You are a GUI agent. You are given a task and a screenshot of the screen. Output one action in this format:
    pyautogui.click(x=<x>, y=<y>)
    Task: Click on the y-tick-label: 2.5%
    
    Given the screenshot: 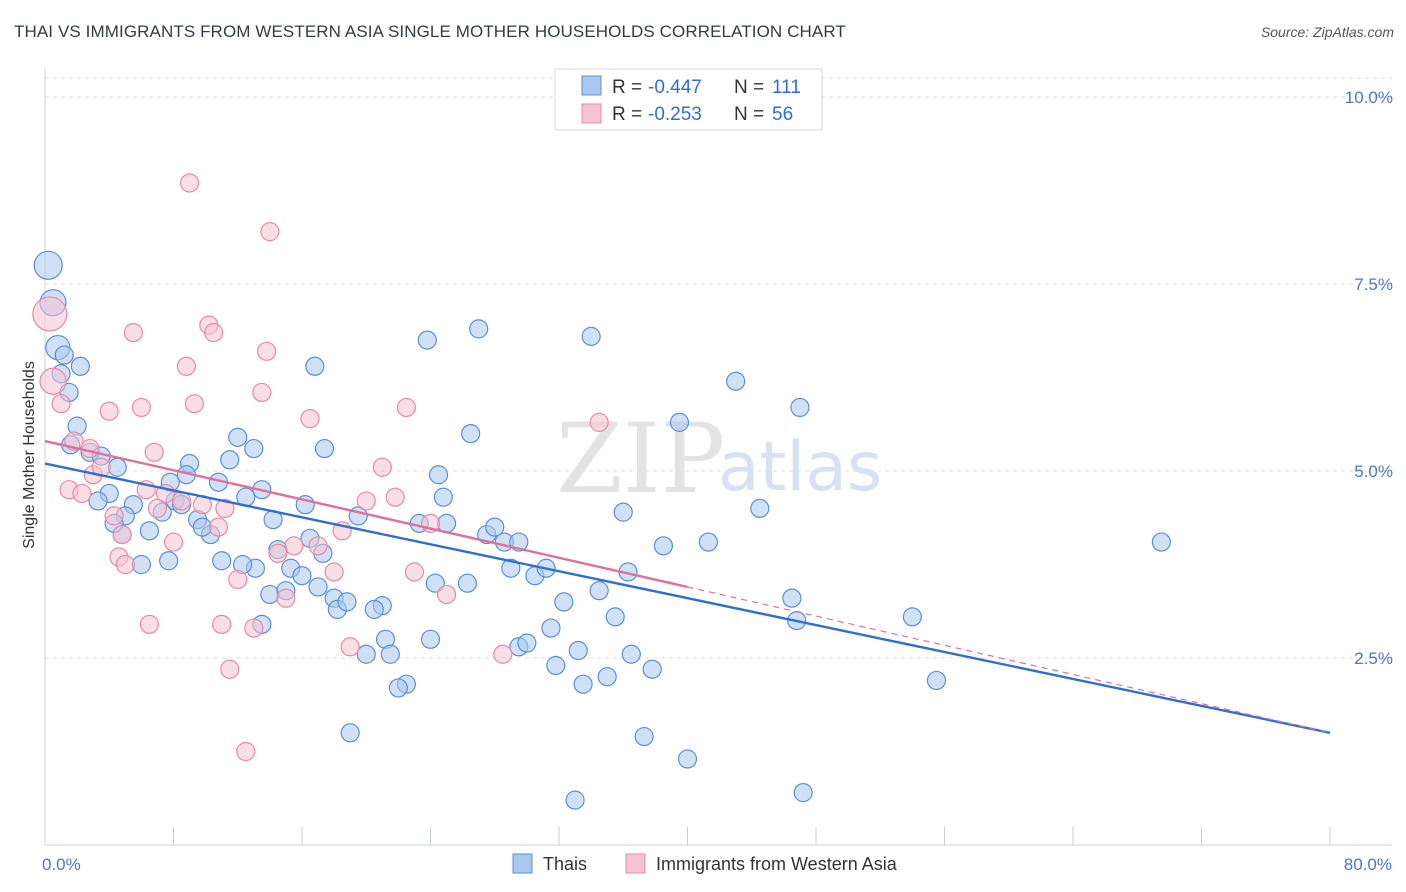 What is the action you would take?
    pyautogui.click(x=1373, y=658)
    